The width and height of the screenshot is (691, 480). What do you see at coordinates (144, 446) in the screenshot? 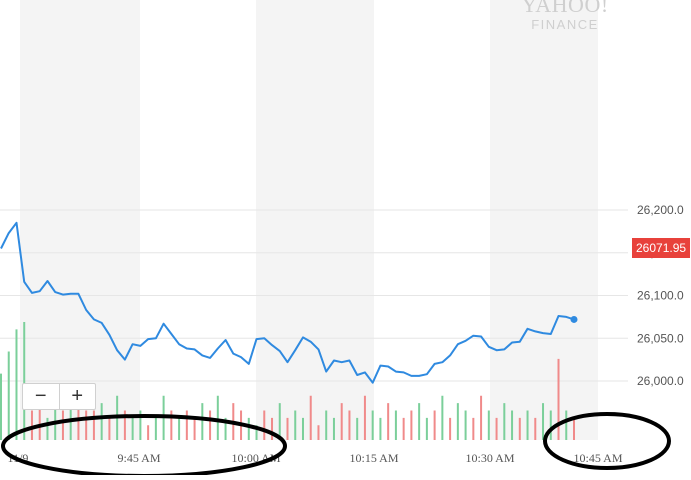
I see `annotation-ellipse-left` at bounding box center [144, 446].